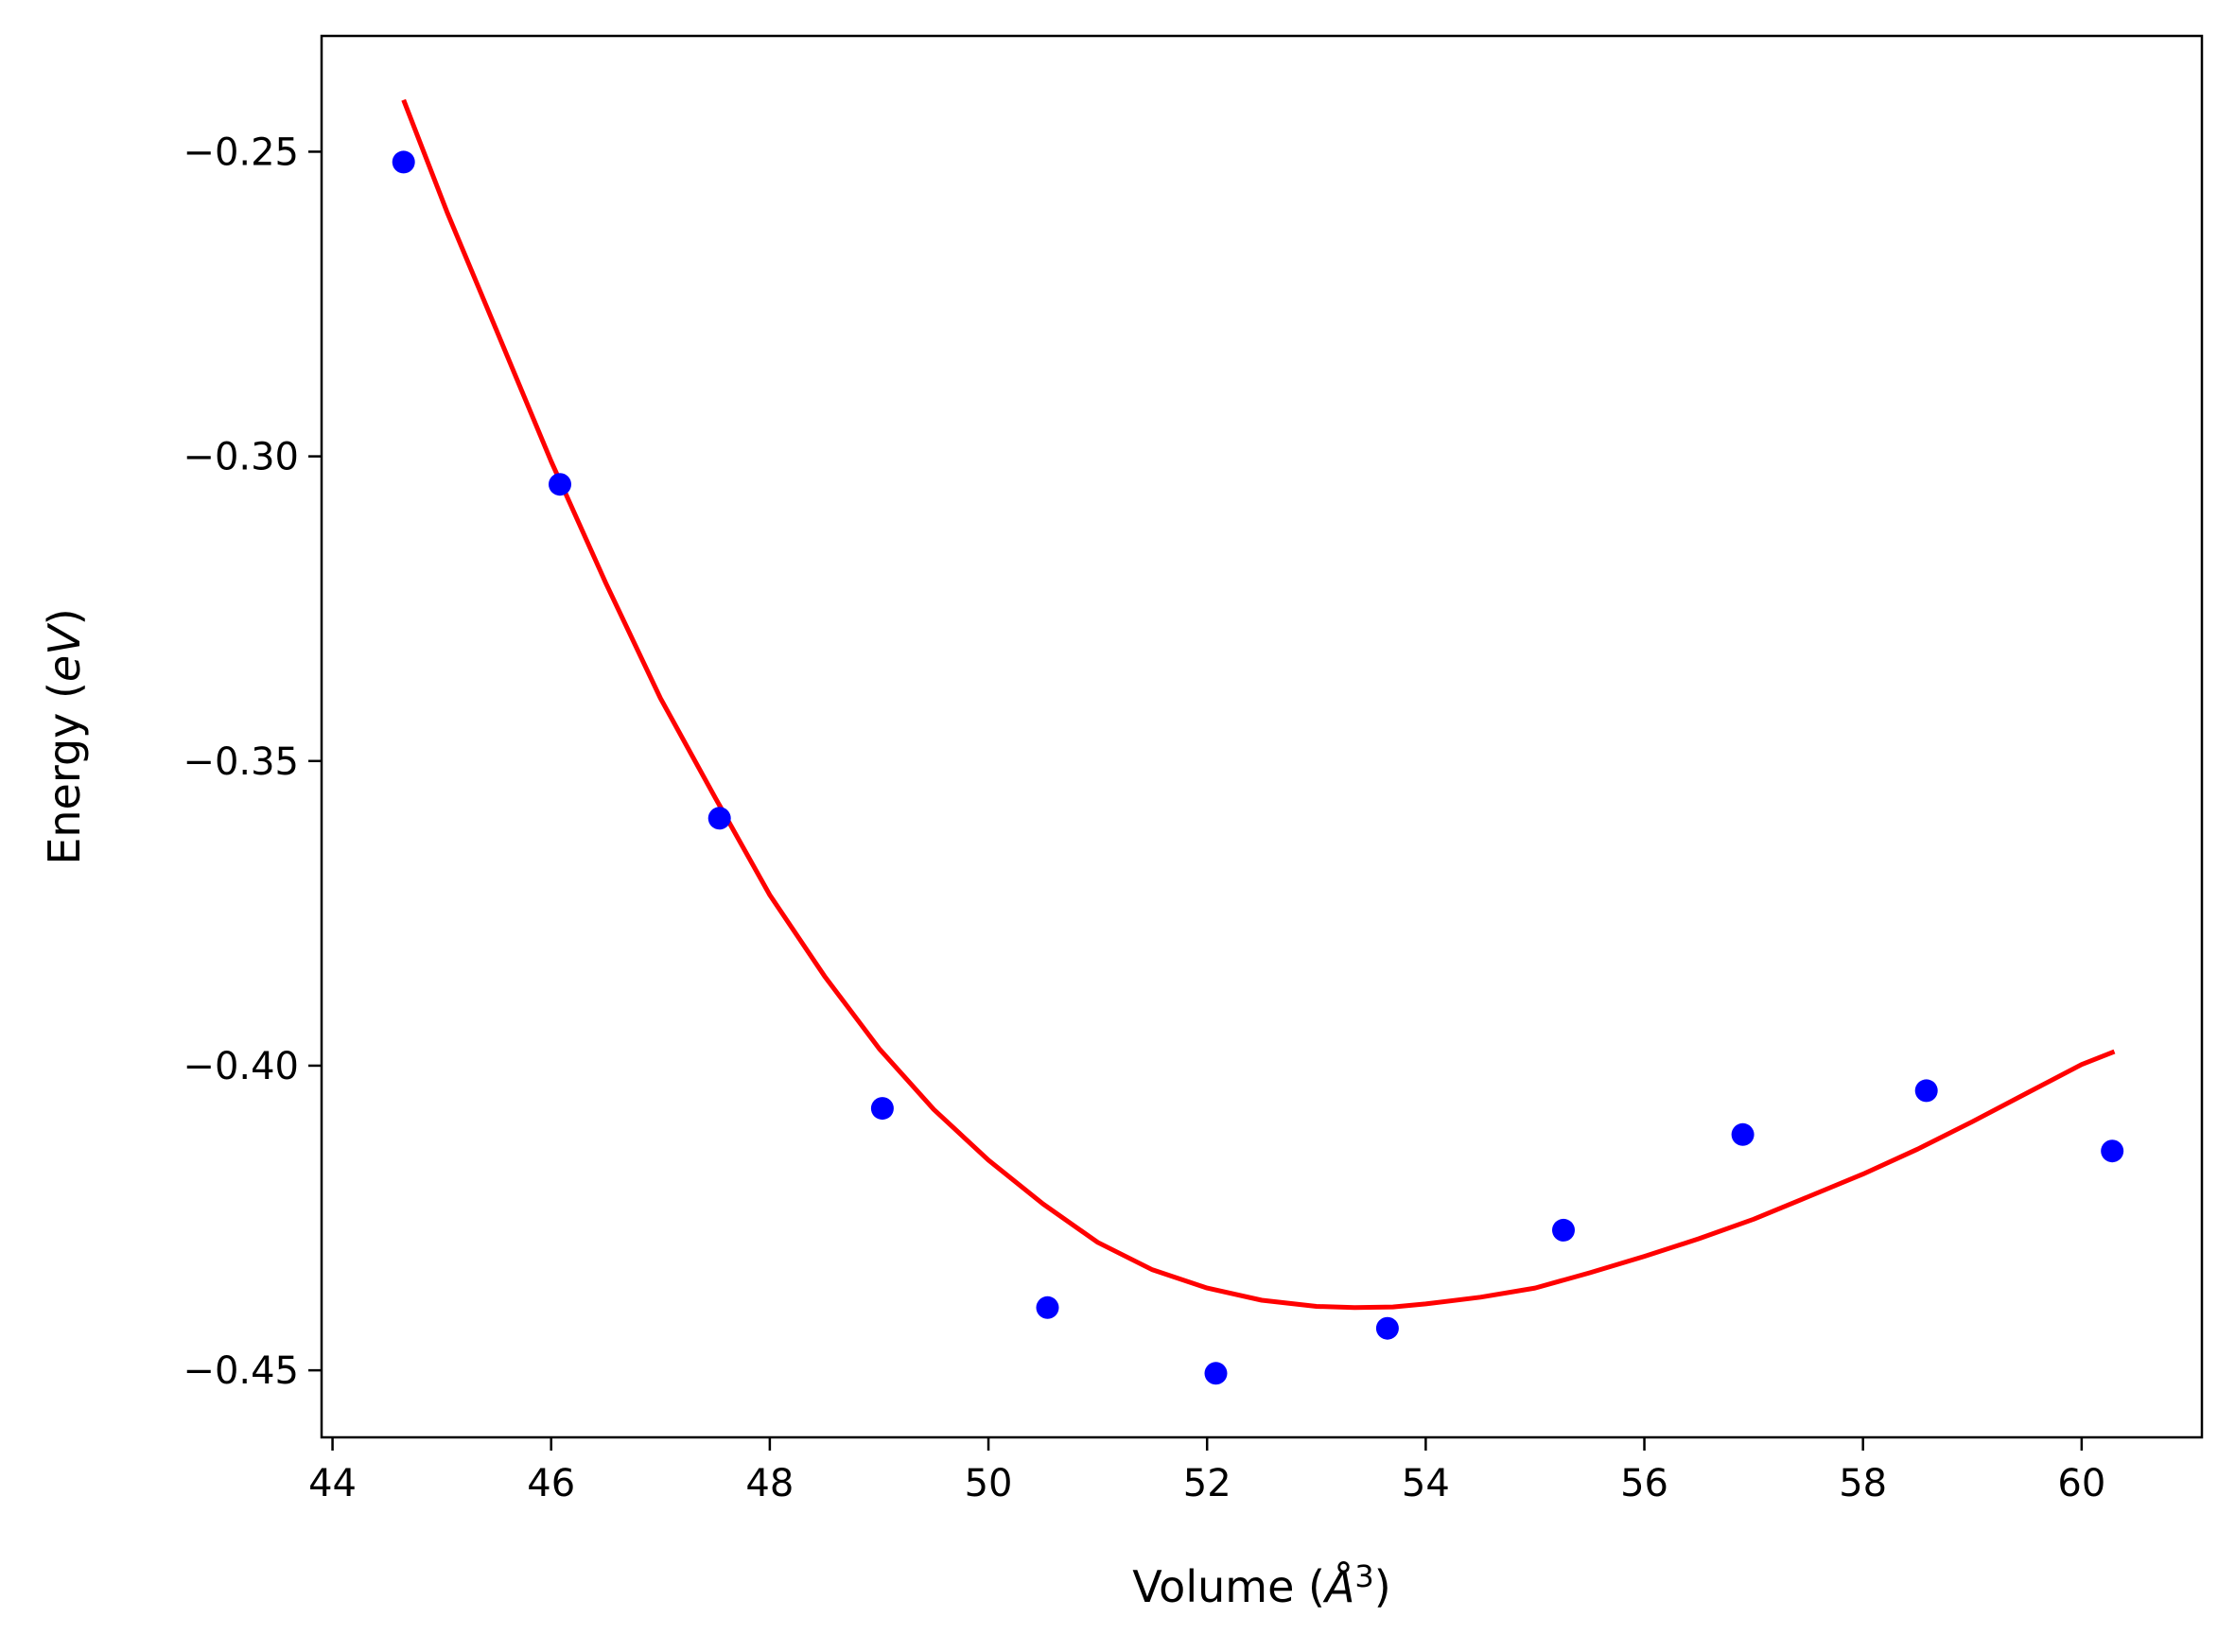  Describe the element at coordinates (1863, 1484) in the screenshot. I see `x-tick-label: 58` at that location.